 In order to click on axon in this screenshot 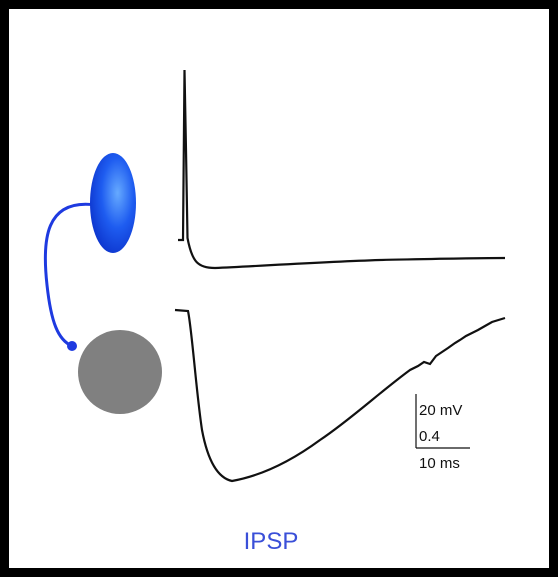, I will do `click(70, 275)`.